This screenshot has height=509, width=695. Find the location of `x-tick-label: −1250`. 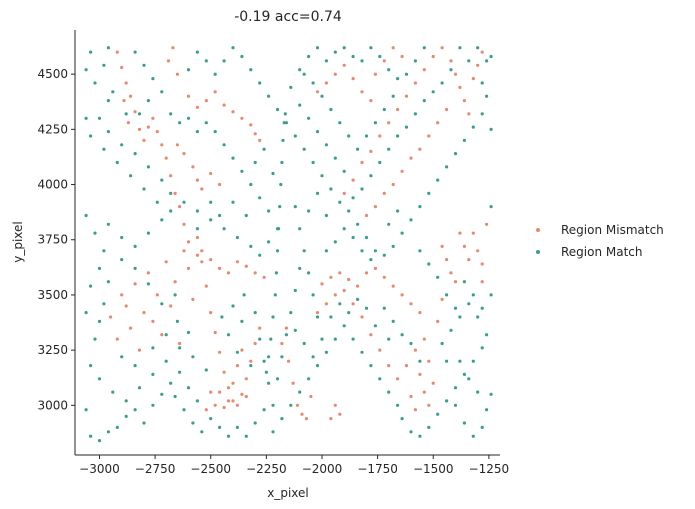

x-tick-label: −1250 is located at coordinates (489, 469).